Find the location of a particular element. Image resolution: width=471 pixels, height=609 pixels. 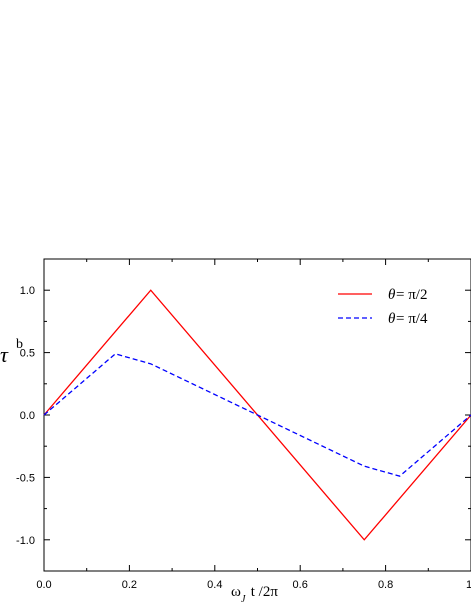

x-axis-label-subscript: J is located at coordinates (243, 599).